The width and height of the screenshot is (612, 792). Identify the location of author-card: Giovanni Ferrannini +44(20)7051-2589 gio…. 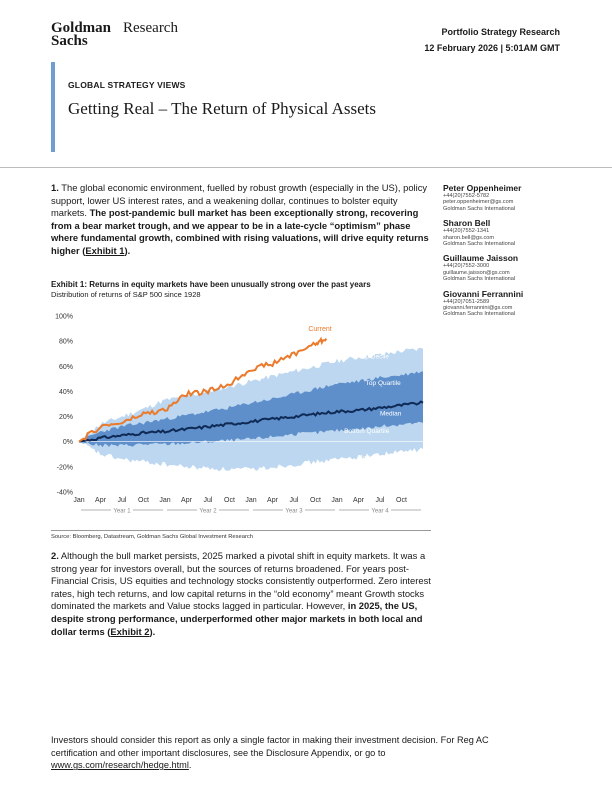
(503, 303).